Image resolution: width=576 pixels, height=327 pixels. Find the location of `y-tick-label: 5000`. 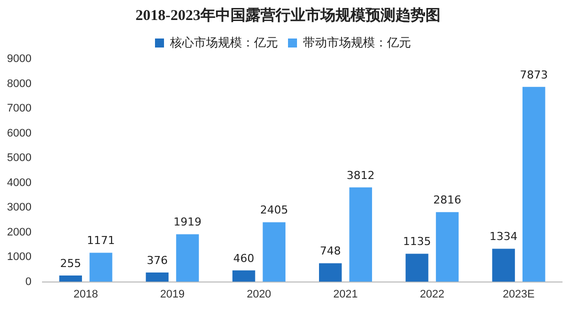

y-tick-label: 5000 is located at coordinates (19, 158).